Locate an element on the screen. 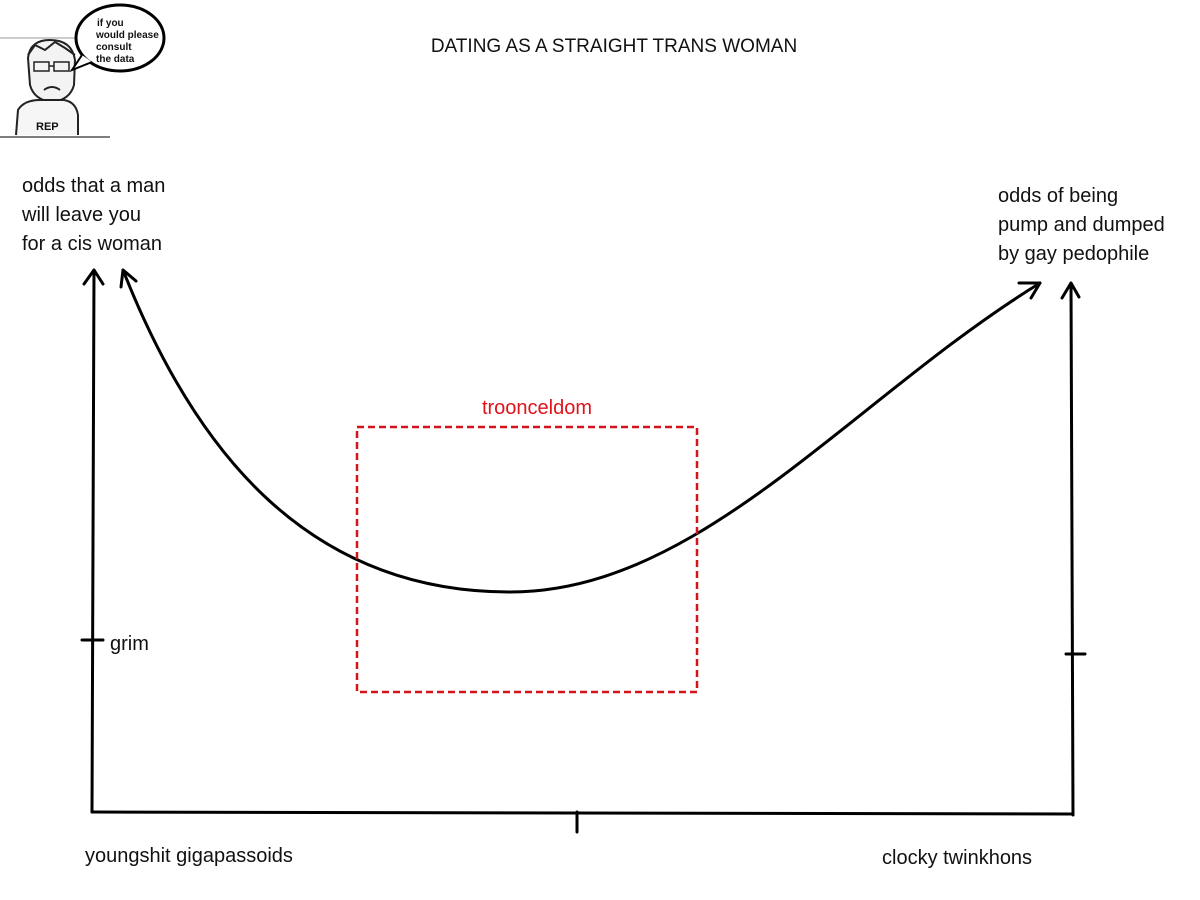  box-label: trooncеldom is located at coordinates (537, 408).